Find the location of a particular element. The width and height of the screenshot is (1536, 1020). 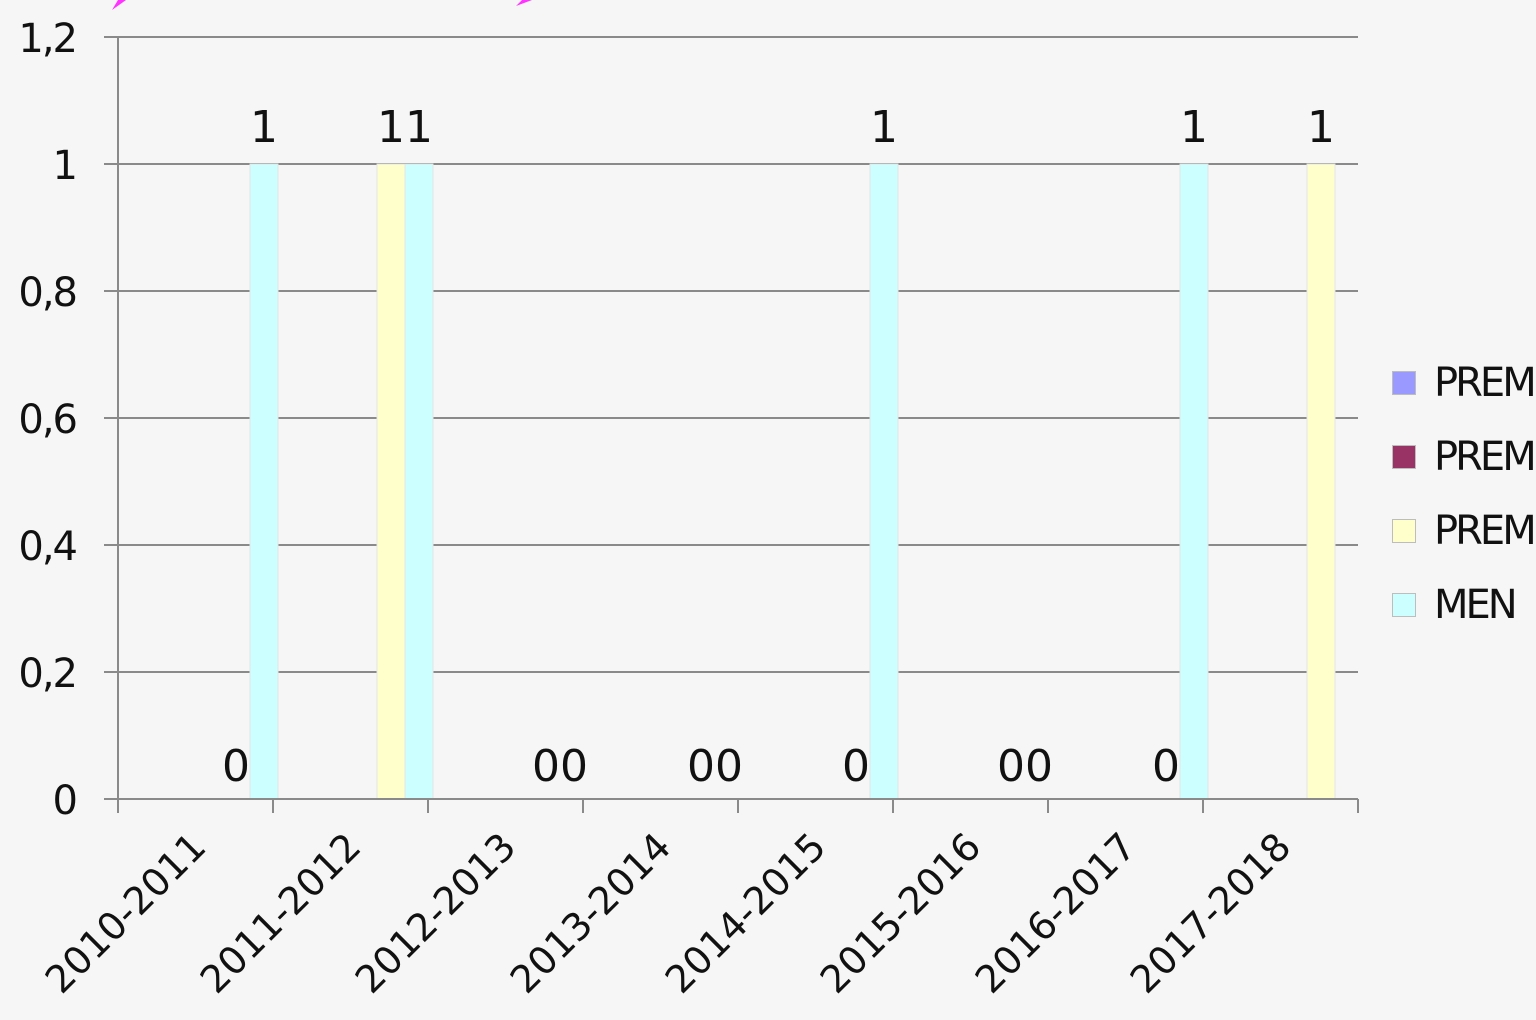

y-tick-label: 0,6 is located at coordinates (47, 420).